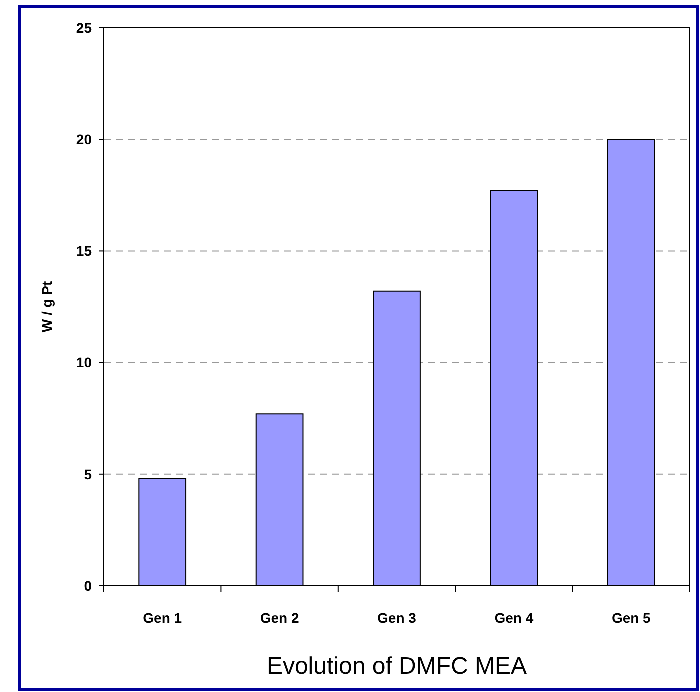 The width and height of the screenshot is (700, 692). I want to click on x-tick-label: Gen 2, so click(280, 618).